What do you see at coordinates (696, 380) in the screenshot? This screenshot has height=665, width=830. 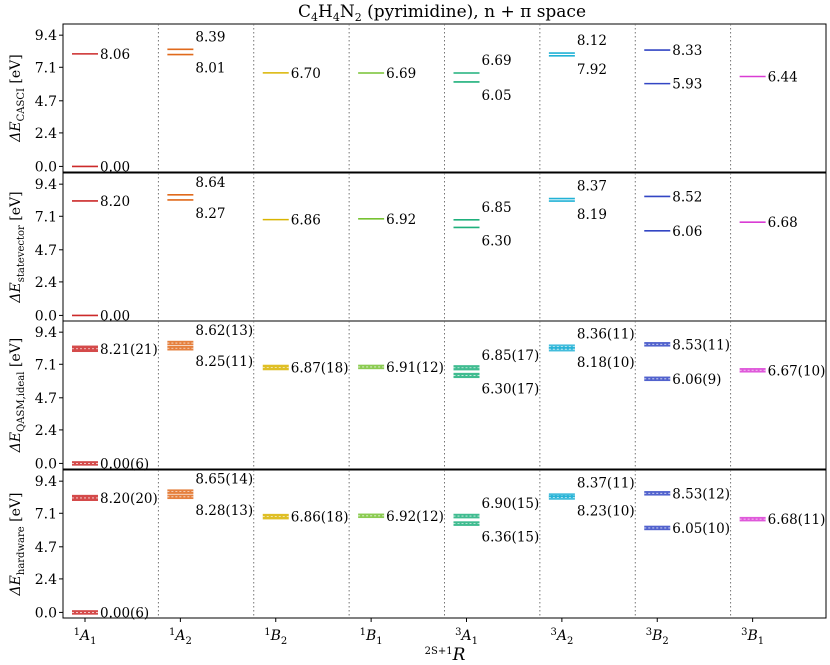 I see `level-label: 6.06(9)` at bounding box center [696, 380].